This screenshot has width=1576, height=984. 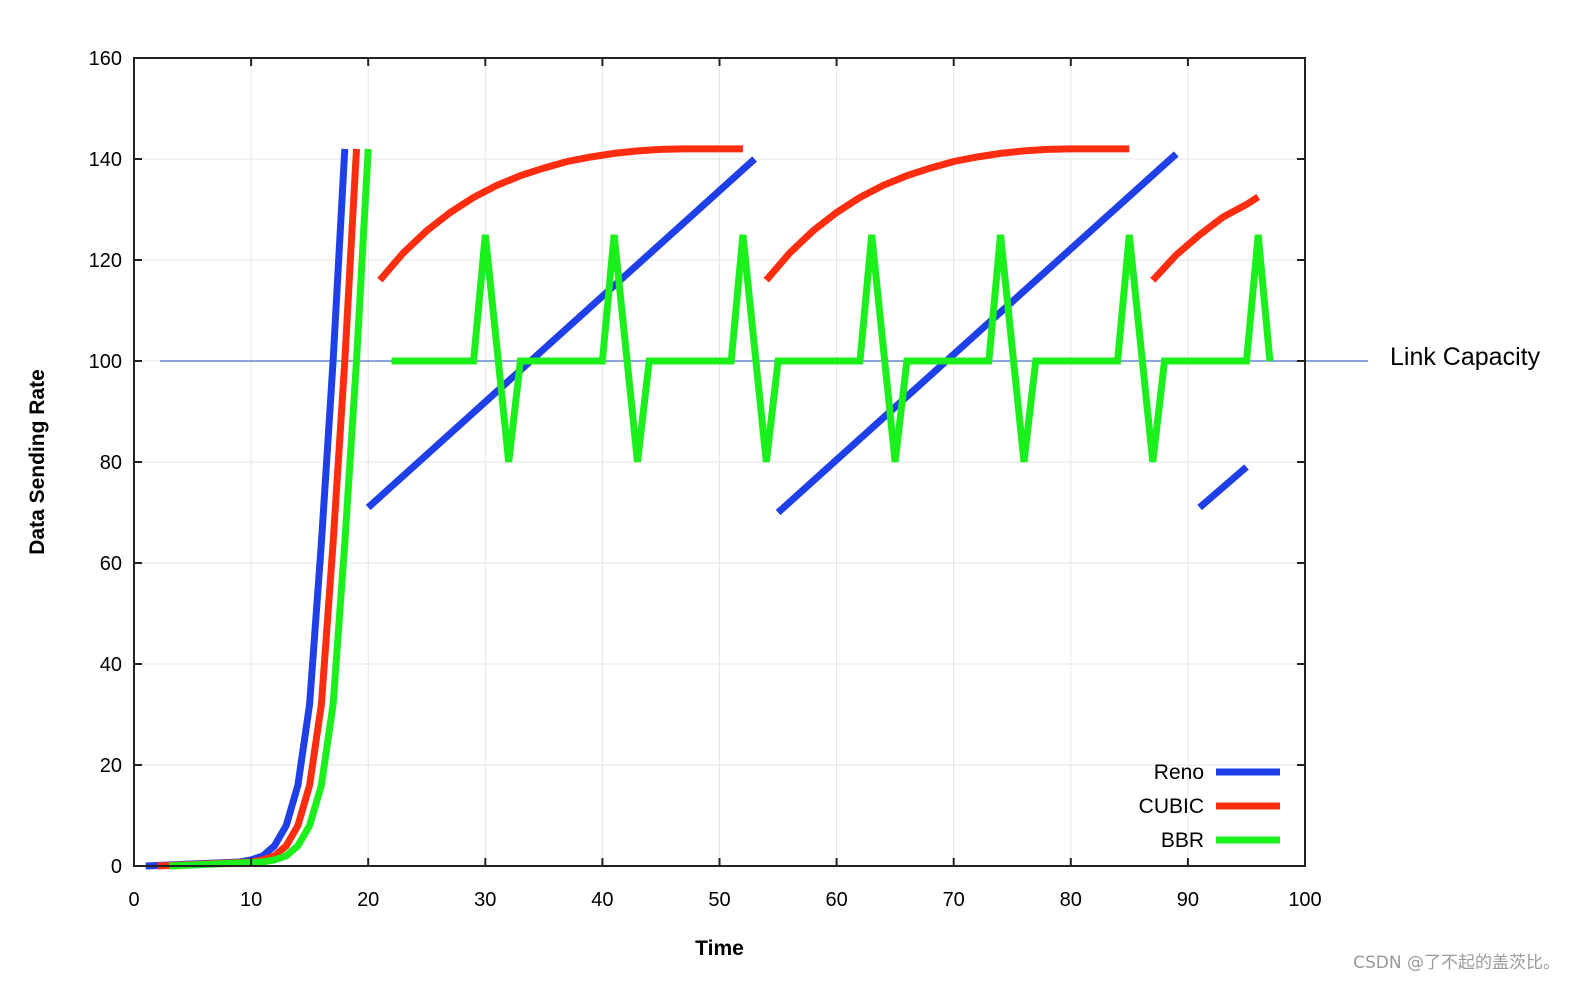 I want to click on watermark-text: CSDN @了不起的盖茨比。, so click(x=1456, y=963).